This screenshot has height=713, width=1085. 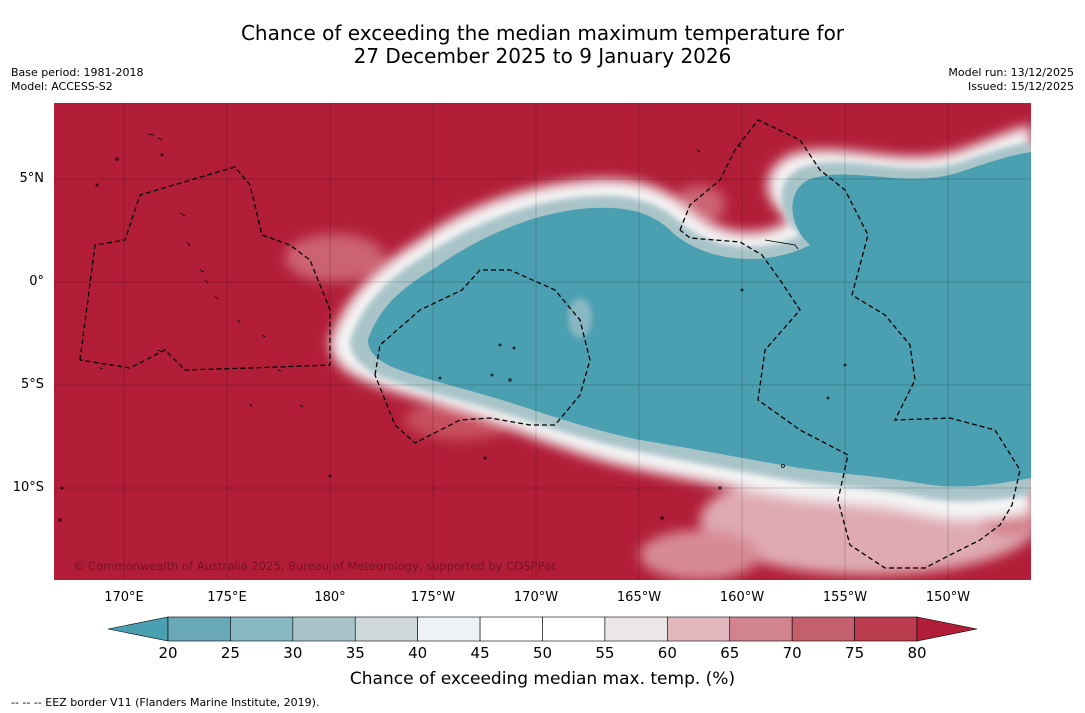 What do you see at coordinates (168, 653) in the screenshot?
I see `colorbar-tick-20: 20` at bounding box center [168, 653].